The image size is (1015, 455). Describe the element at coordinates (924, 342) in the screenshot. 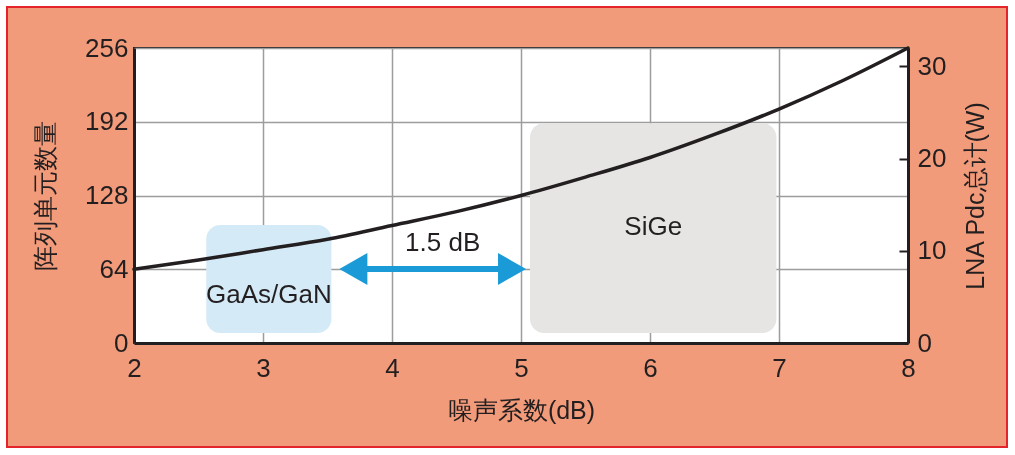

I see `y2-tick-label: 0` at that location.